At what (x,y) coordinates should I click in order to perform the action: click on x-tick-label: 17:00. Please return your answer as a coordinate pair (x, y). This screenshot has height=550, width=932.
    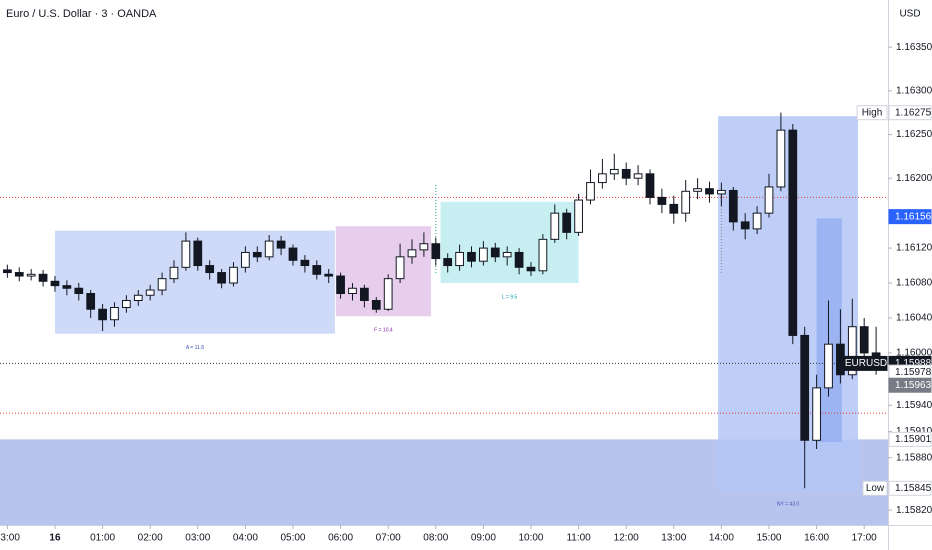
    Looking at the image, I should click on (864, 538).